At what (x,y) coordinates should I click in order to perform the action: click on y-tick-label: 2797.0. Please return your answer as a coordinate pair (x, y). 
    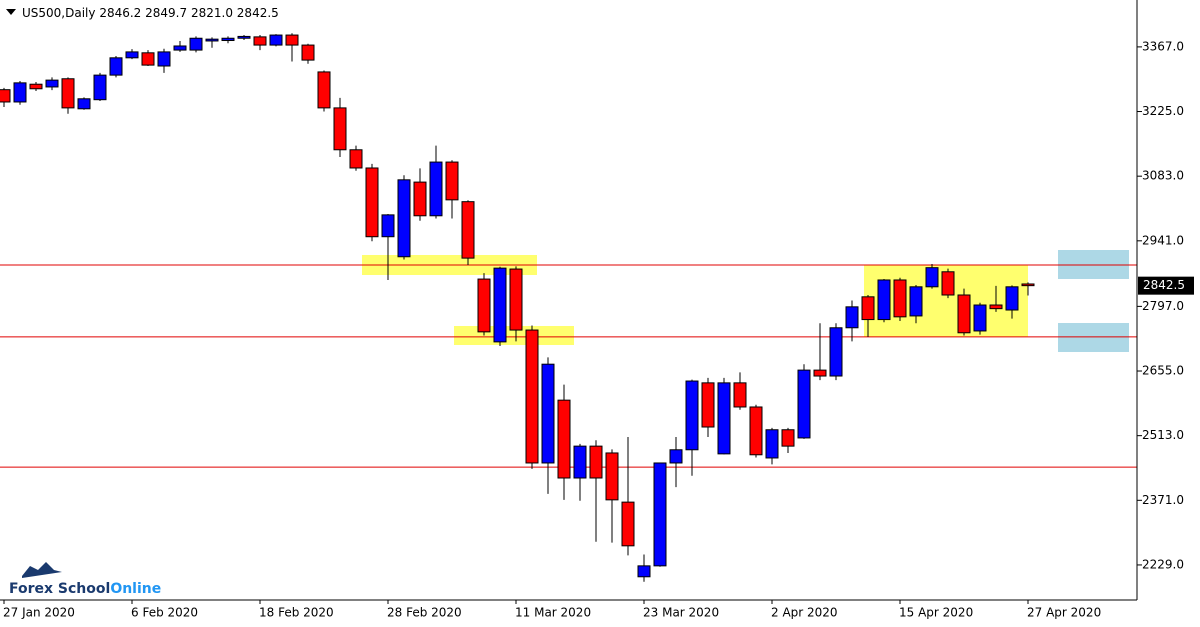
    Looking at the image, I should click on (1163, 306).